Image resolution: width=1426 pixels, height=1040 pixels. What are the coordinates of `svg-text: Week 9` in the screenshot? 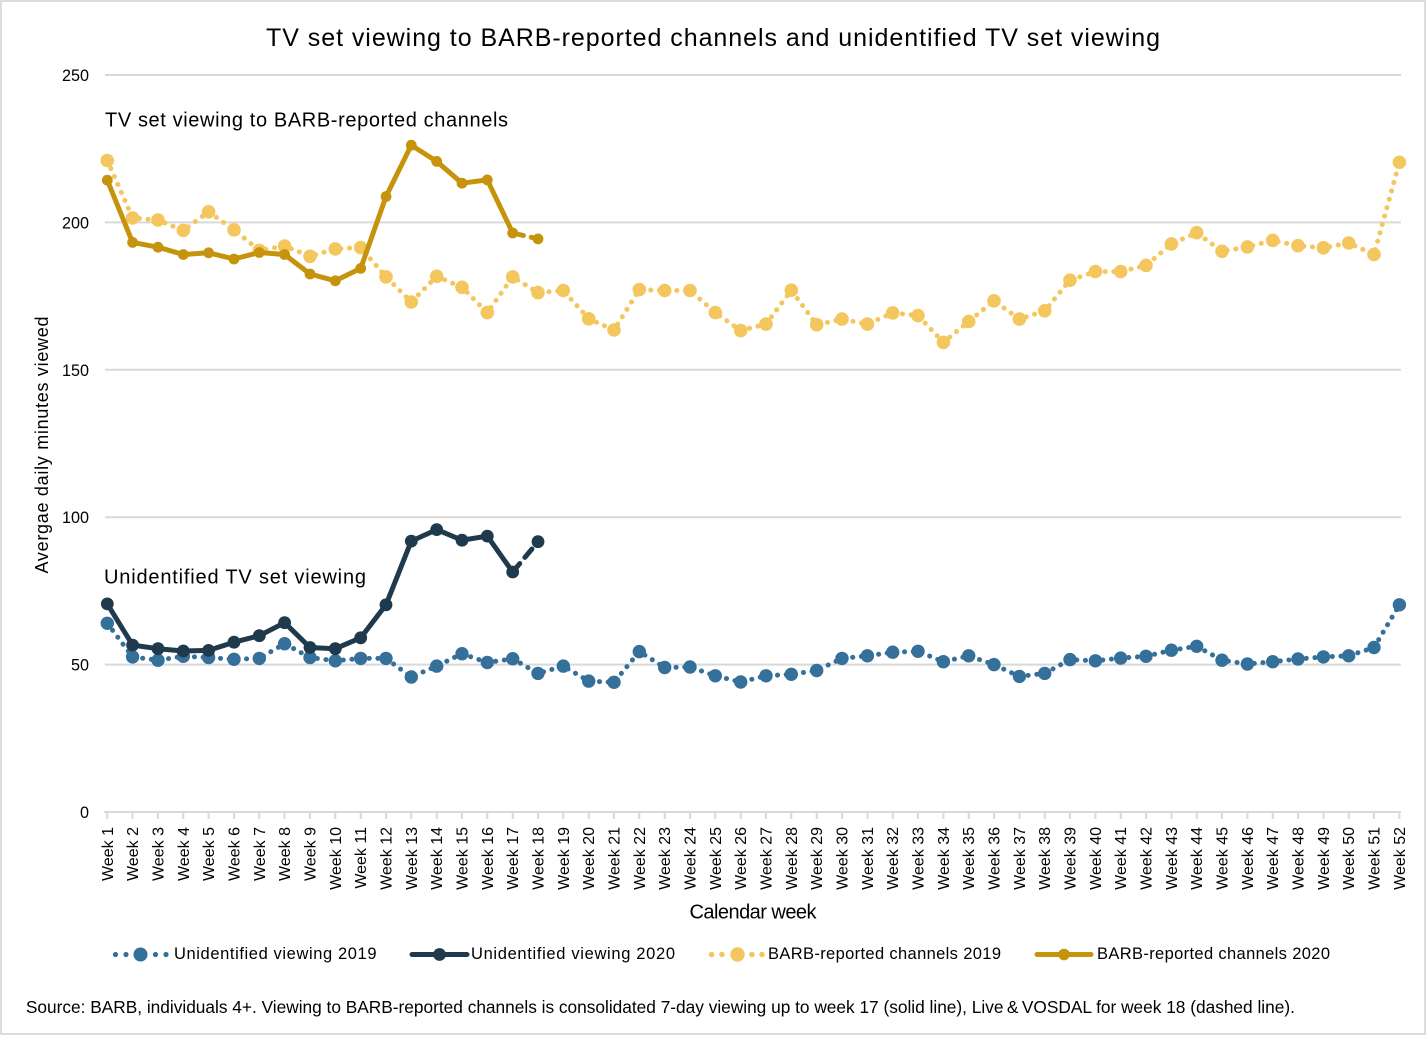 It's located at (311, 854).